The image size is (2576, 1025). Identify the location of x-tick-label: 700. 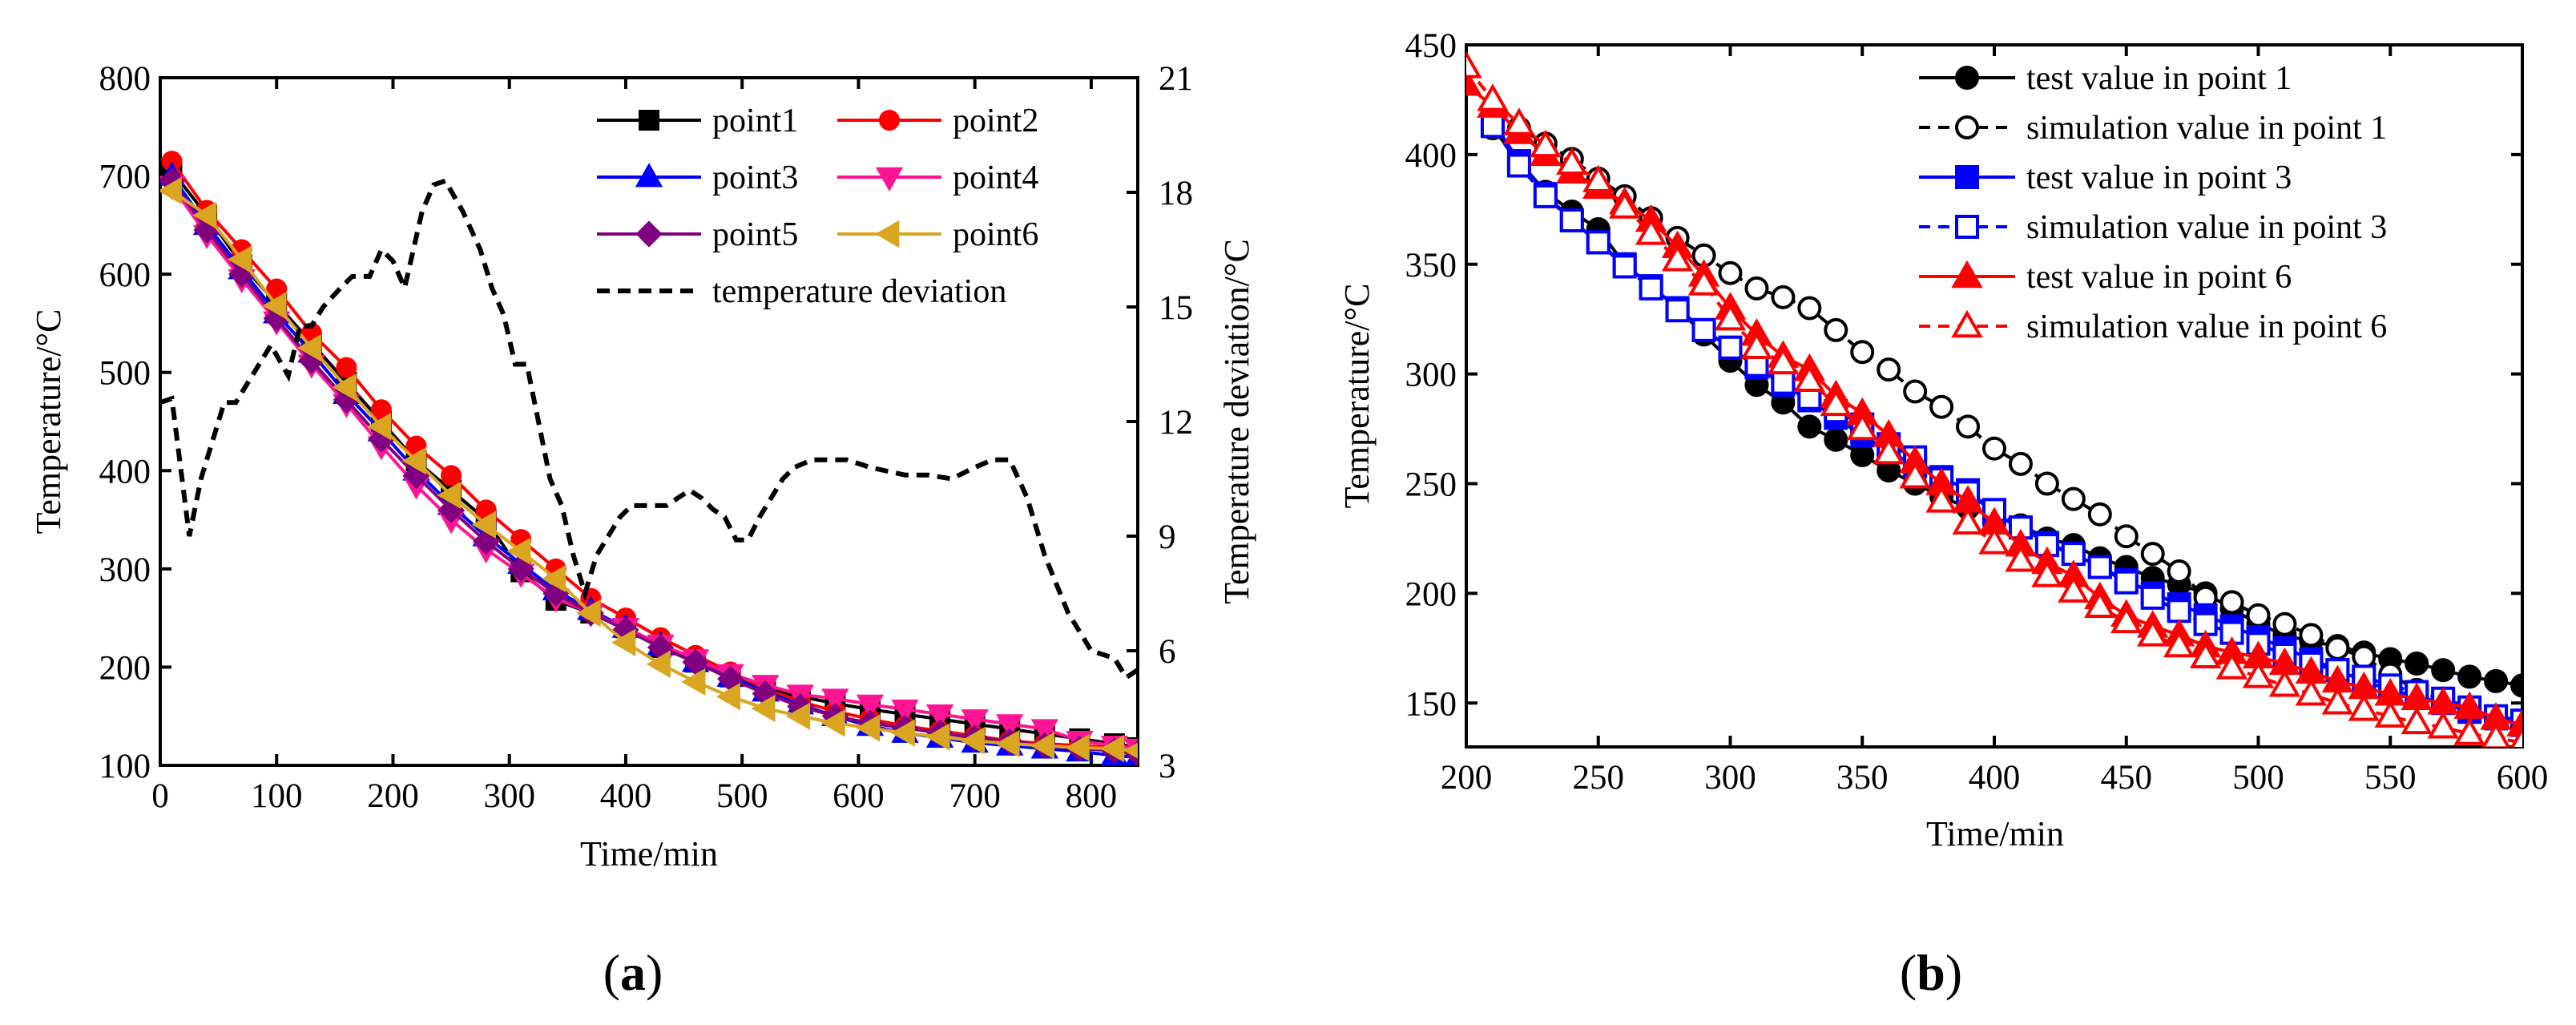
(975, 796).